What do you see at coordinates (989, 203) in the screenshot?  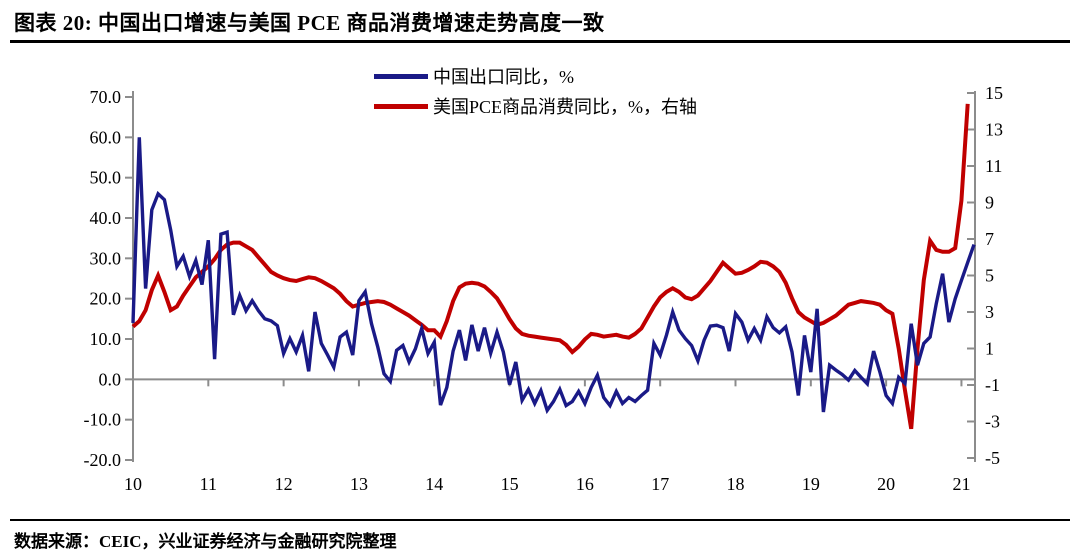 I see `svg-text: 9` at bounding box center [989, 203].